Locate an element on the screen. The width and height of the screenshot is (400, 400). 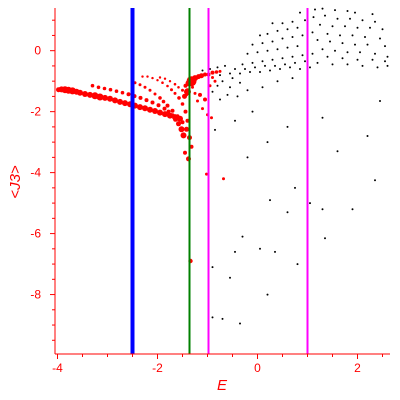
x-tick-label-2: 0 is located at coordinates (257, 368).